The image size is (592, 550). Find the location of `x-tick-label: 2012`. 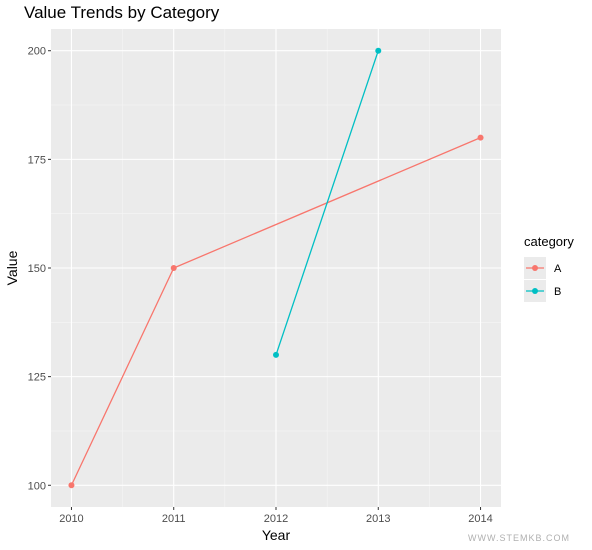

x-tick-label: 2012 is located at coordinates (276, 519).